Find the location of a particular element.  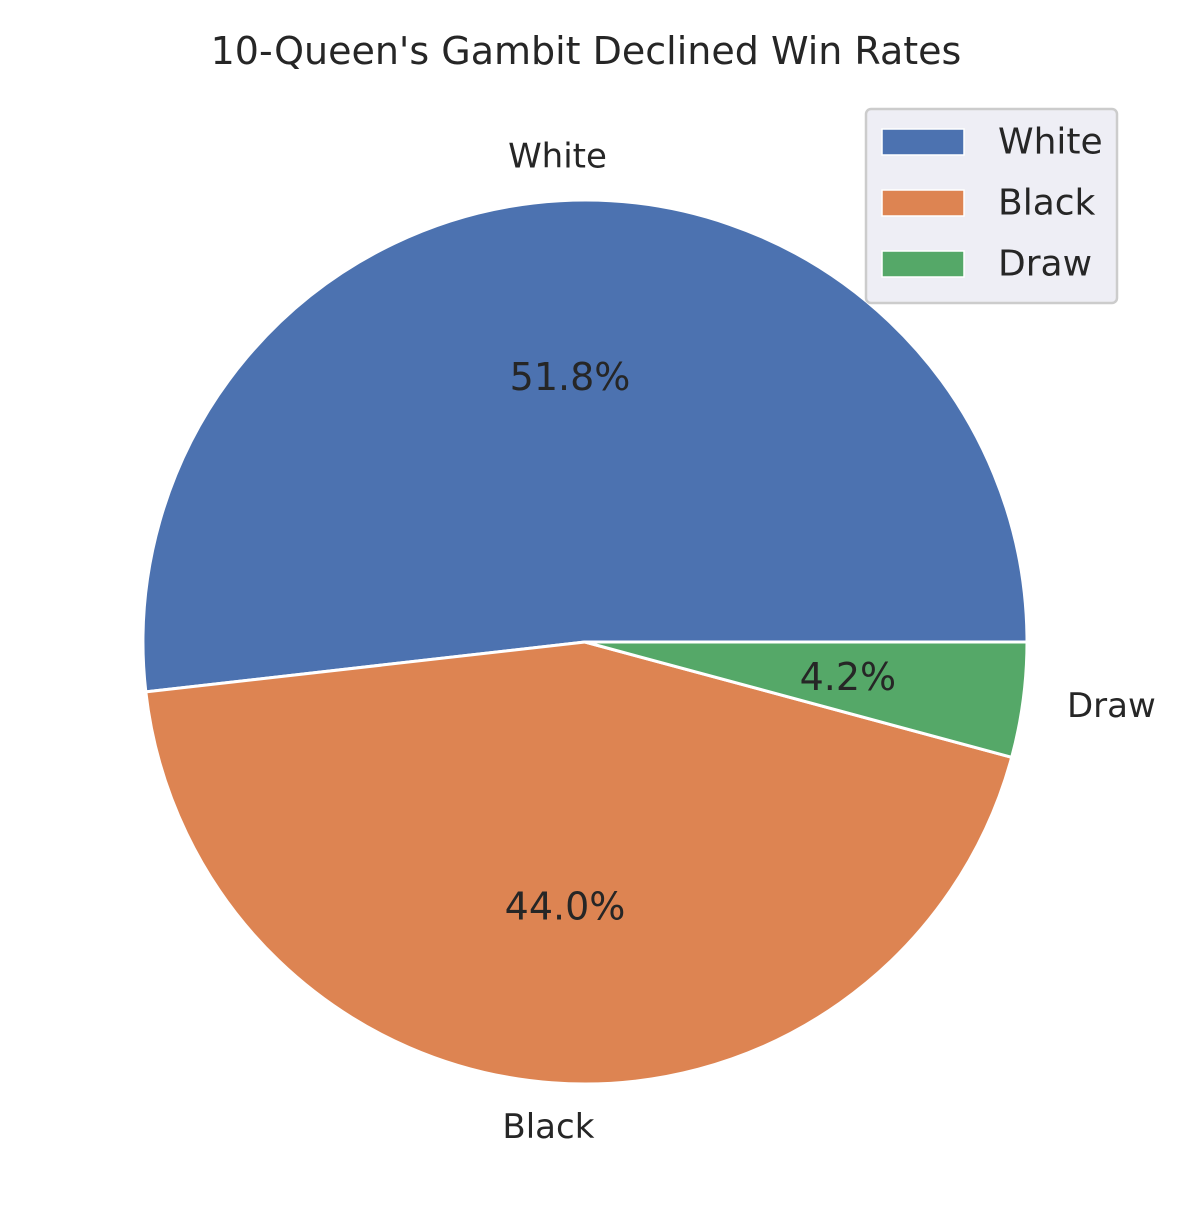

pie-slice-draw is located at coordinates (806, 699).